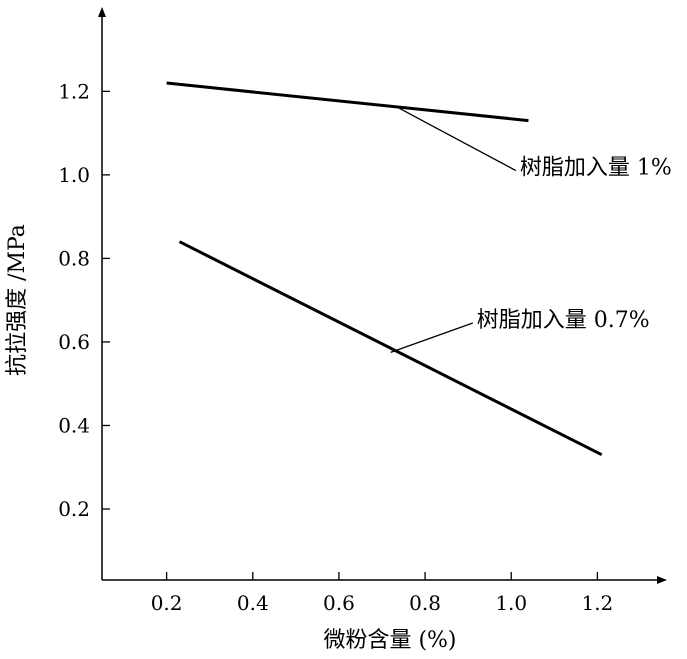  I want to click on x-ticks: 0.2 0.4 0.6 0.8 1.0 1.2, so click(382, 593).